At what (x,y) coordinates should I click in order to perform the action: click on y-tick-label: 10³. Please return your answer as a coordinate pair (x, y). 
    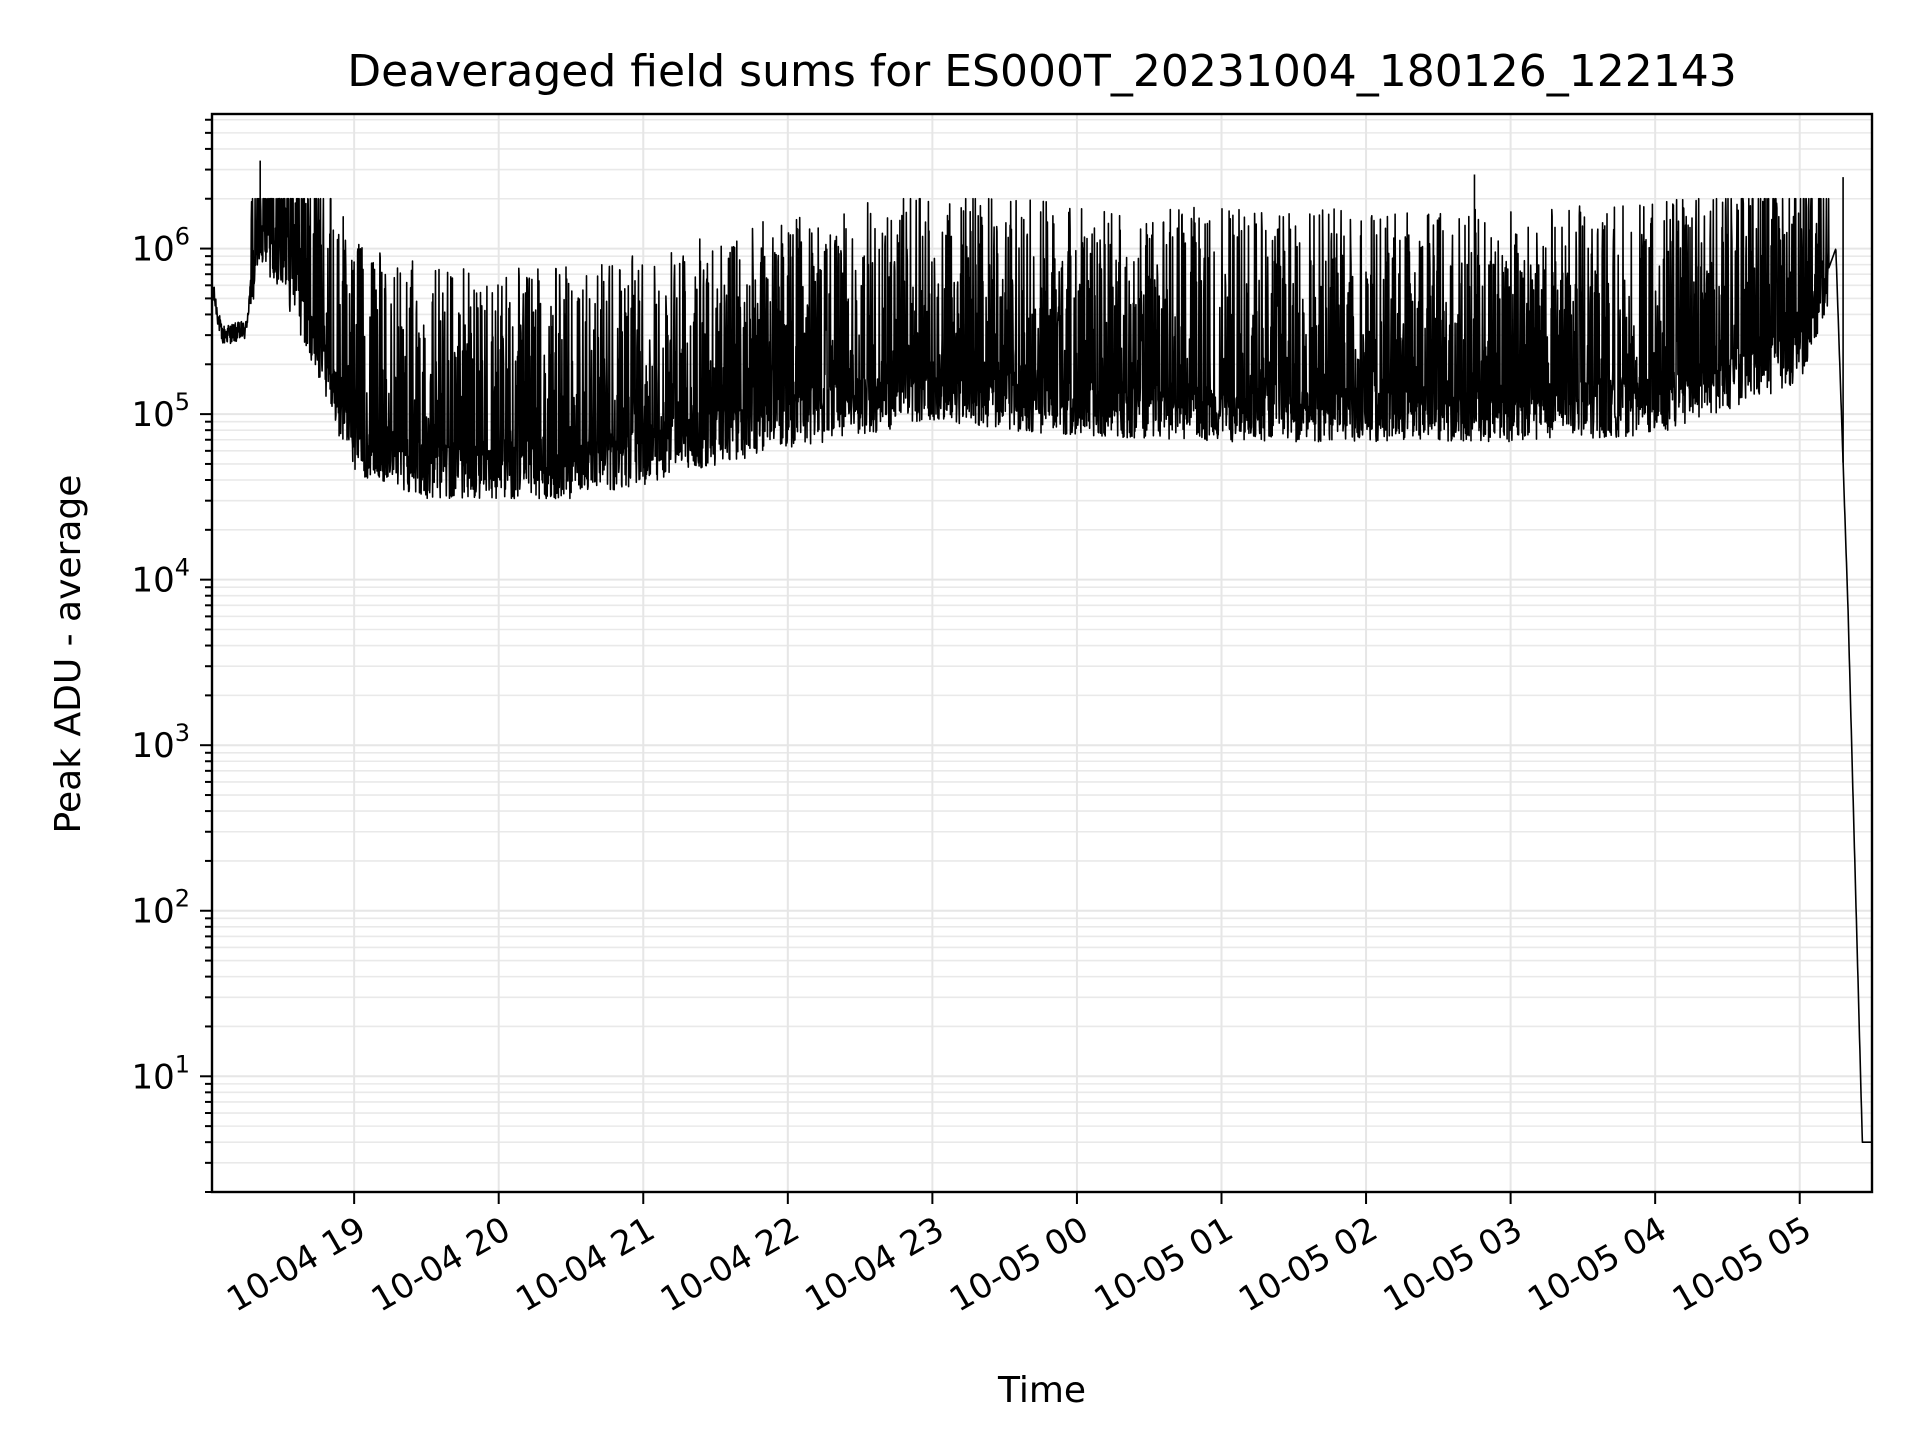
    Looking at the image, I should click on (160, 742).